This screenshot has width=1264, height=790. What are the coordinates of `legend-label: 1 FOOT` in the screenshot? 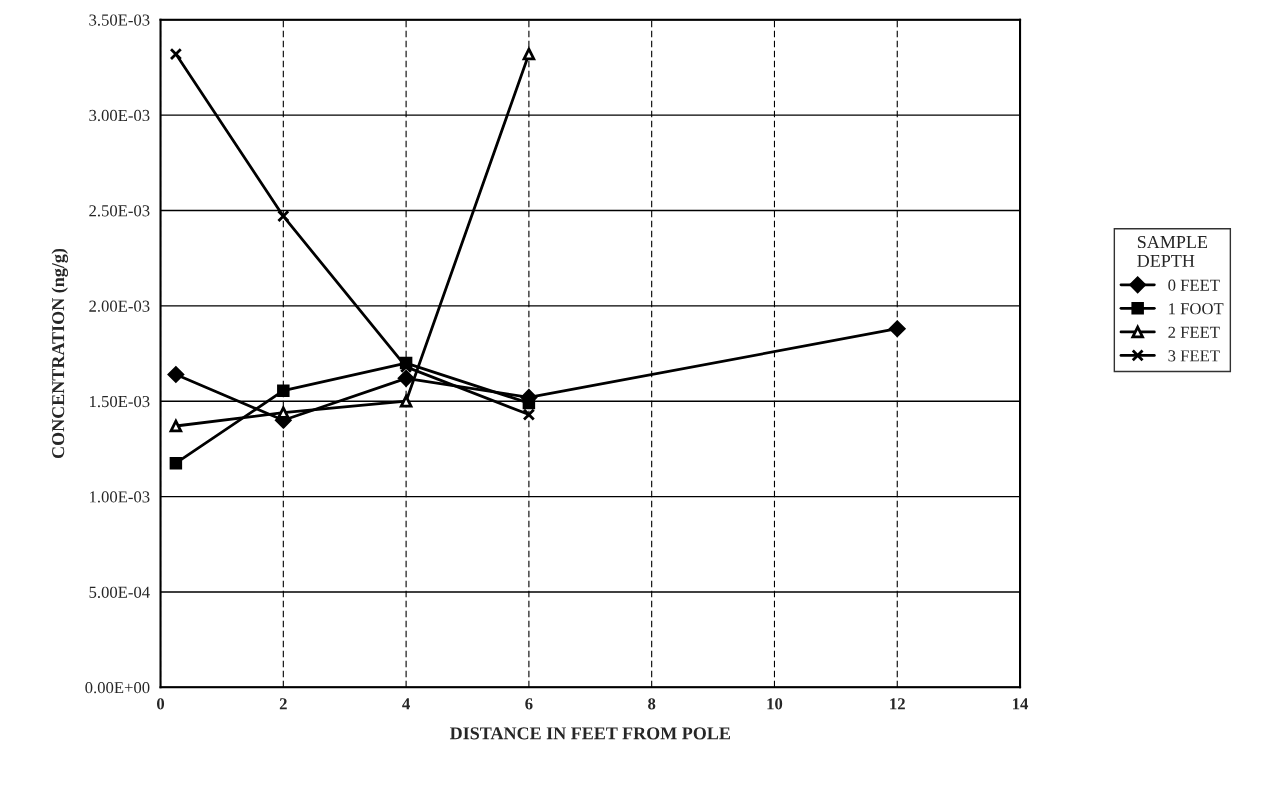 It's located at (1196, 309).